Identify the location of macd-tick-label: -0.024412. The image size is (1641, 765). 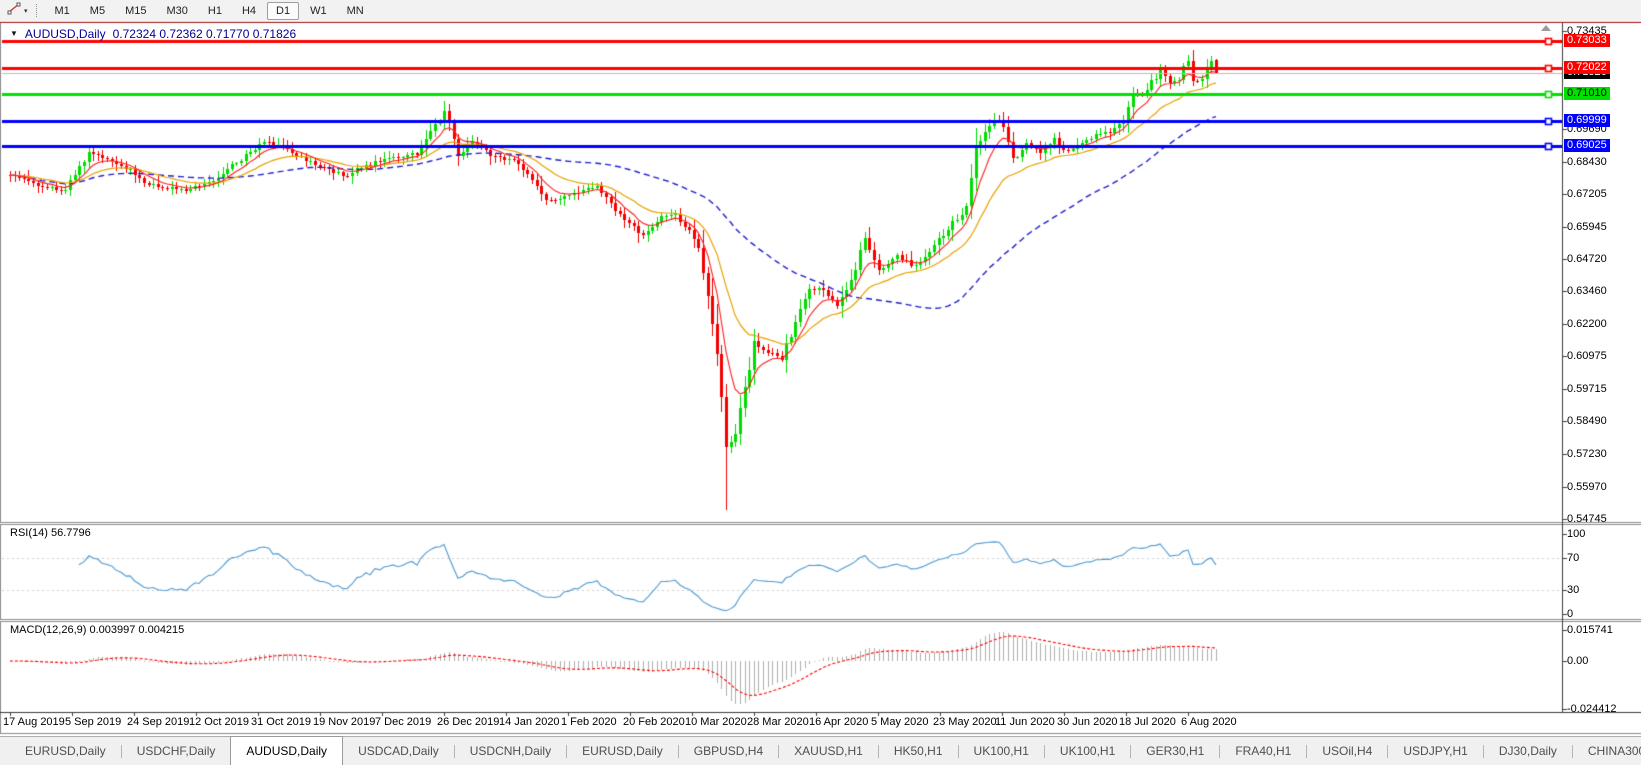
(1592, 709).